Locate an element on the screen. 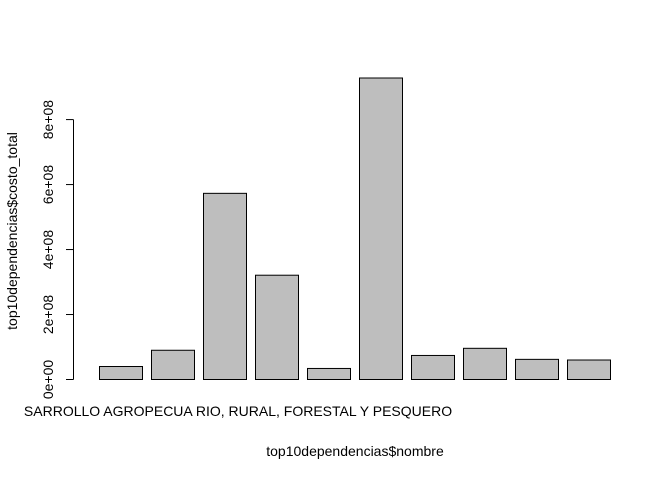 The image size is (672, 480). y-tick-label: 0e+00 is located at coordinates (48, 380).